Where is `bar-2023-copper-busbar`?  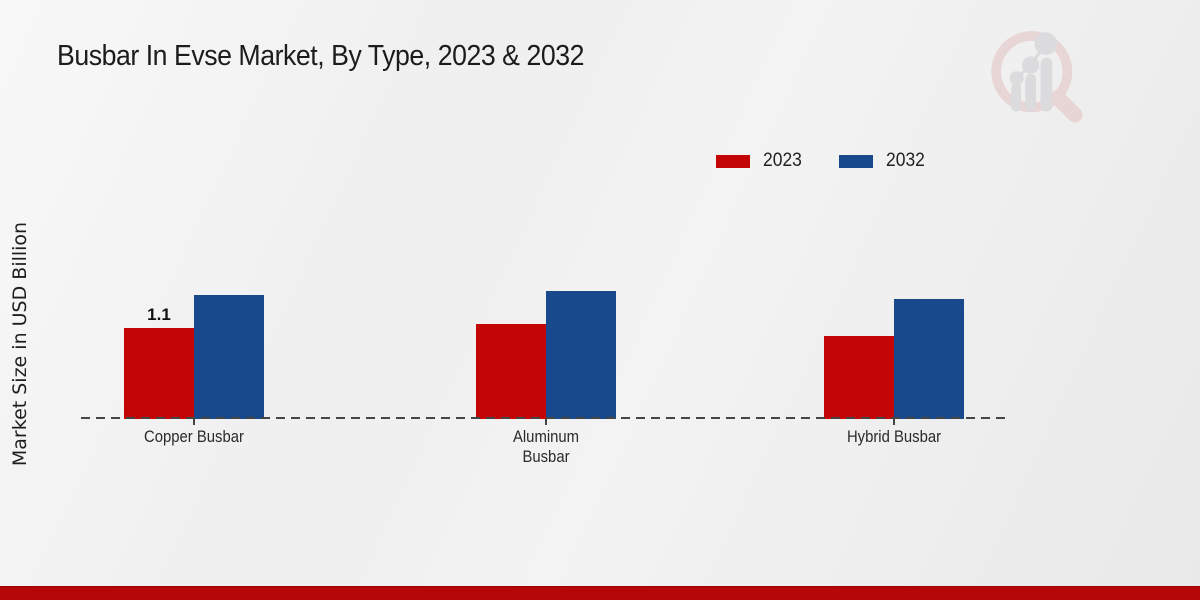 bar-2023-copper-busbar is located at coordinates (159, 373).